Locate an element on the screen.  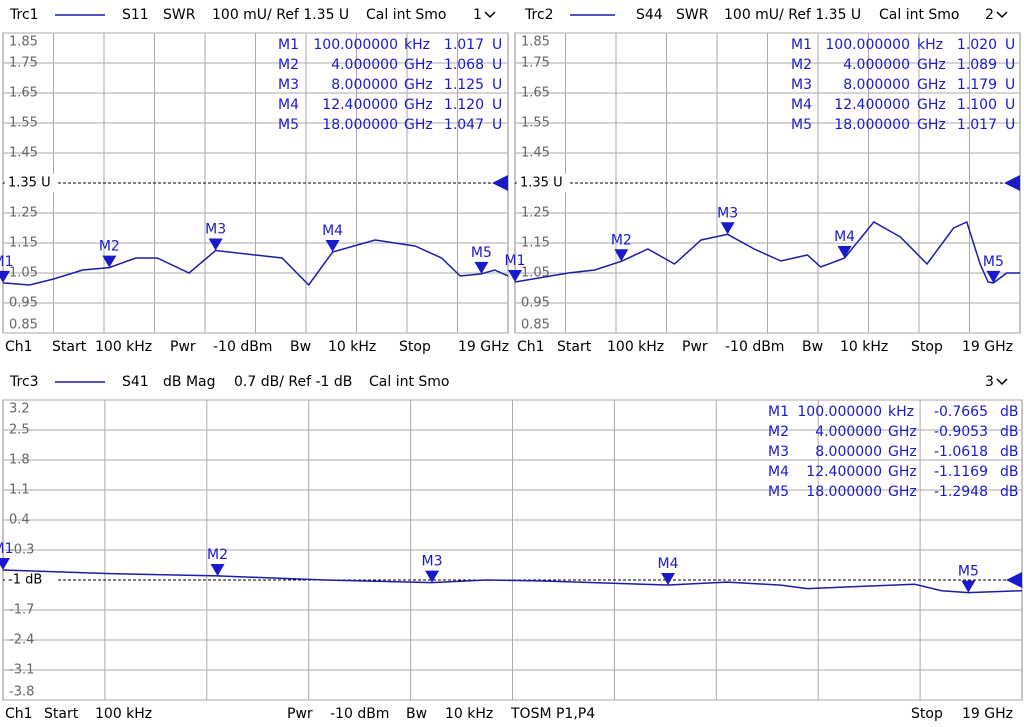
reference-label: 1.35 U is located at coordinates (29, 183).